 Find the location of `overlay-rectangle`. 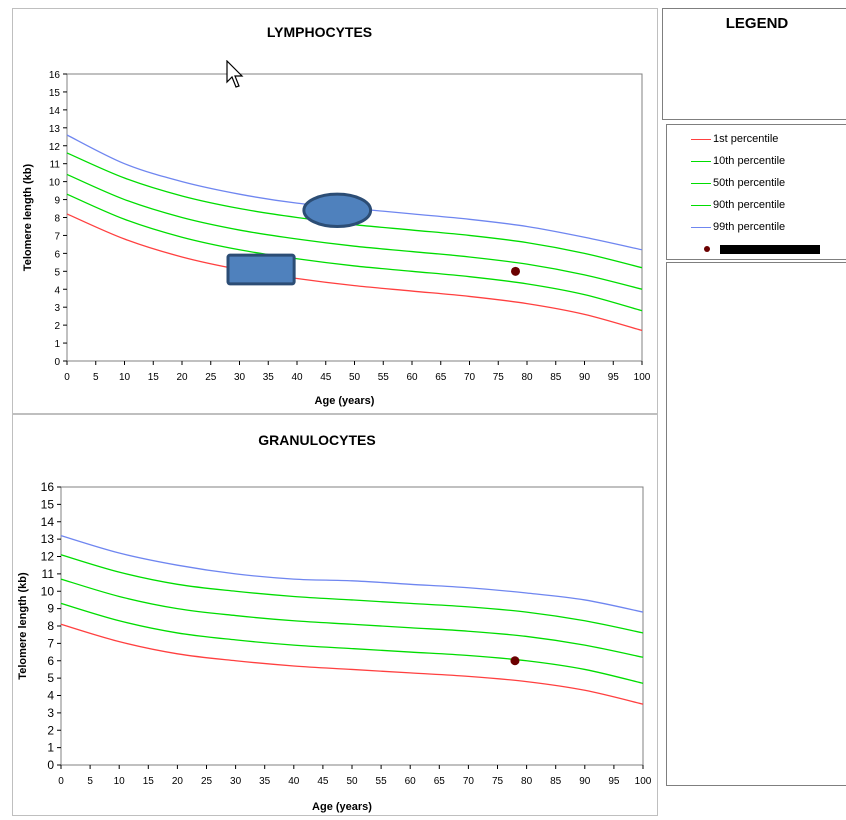

overlay-rectangle is located at coordinates (261, 269).